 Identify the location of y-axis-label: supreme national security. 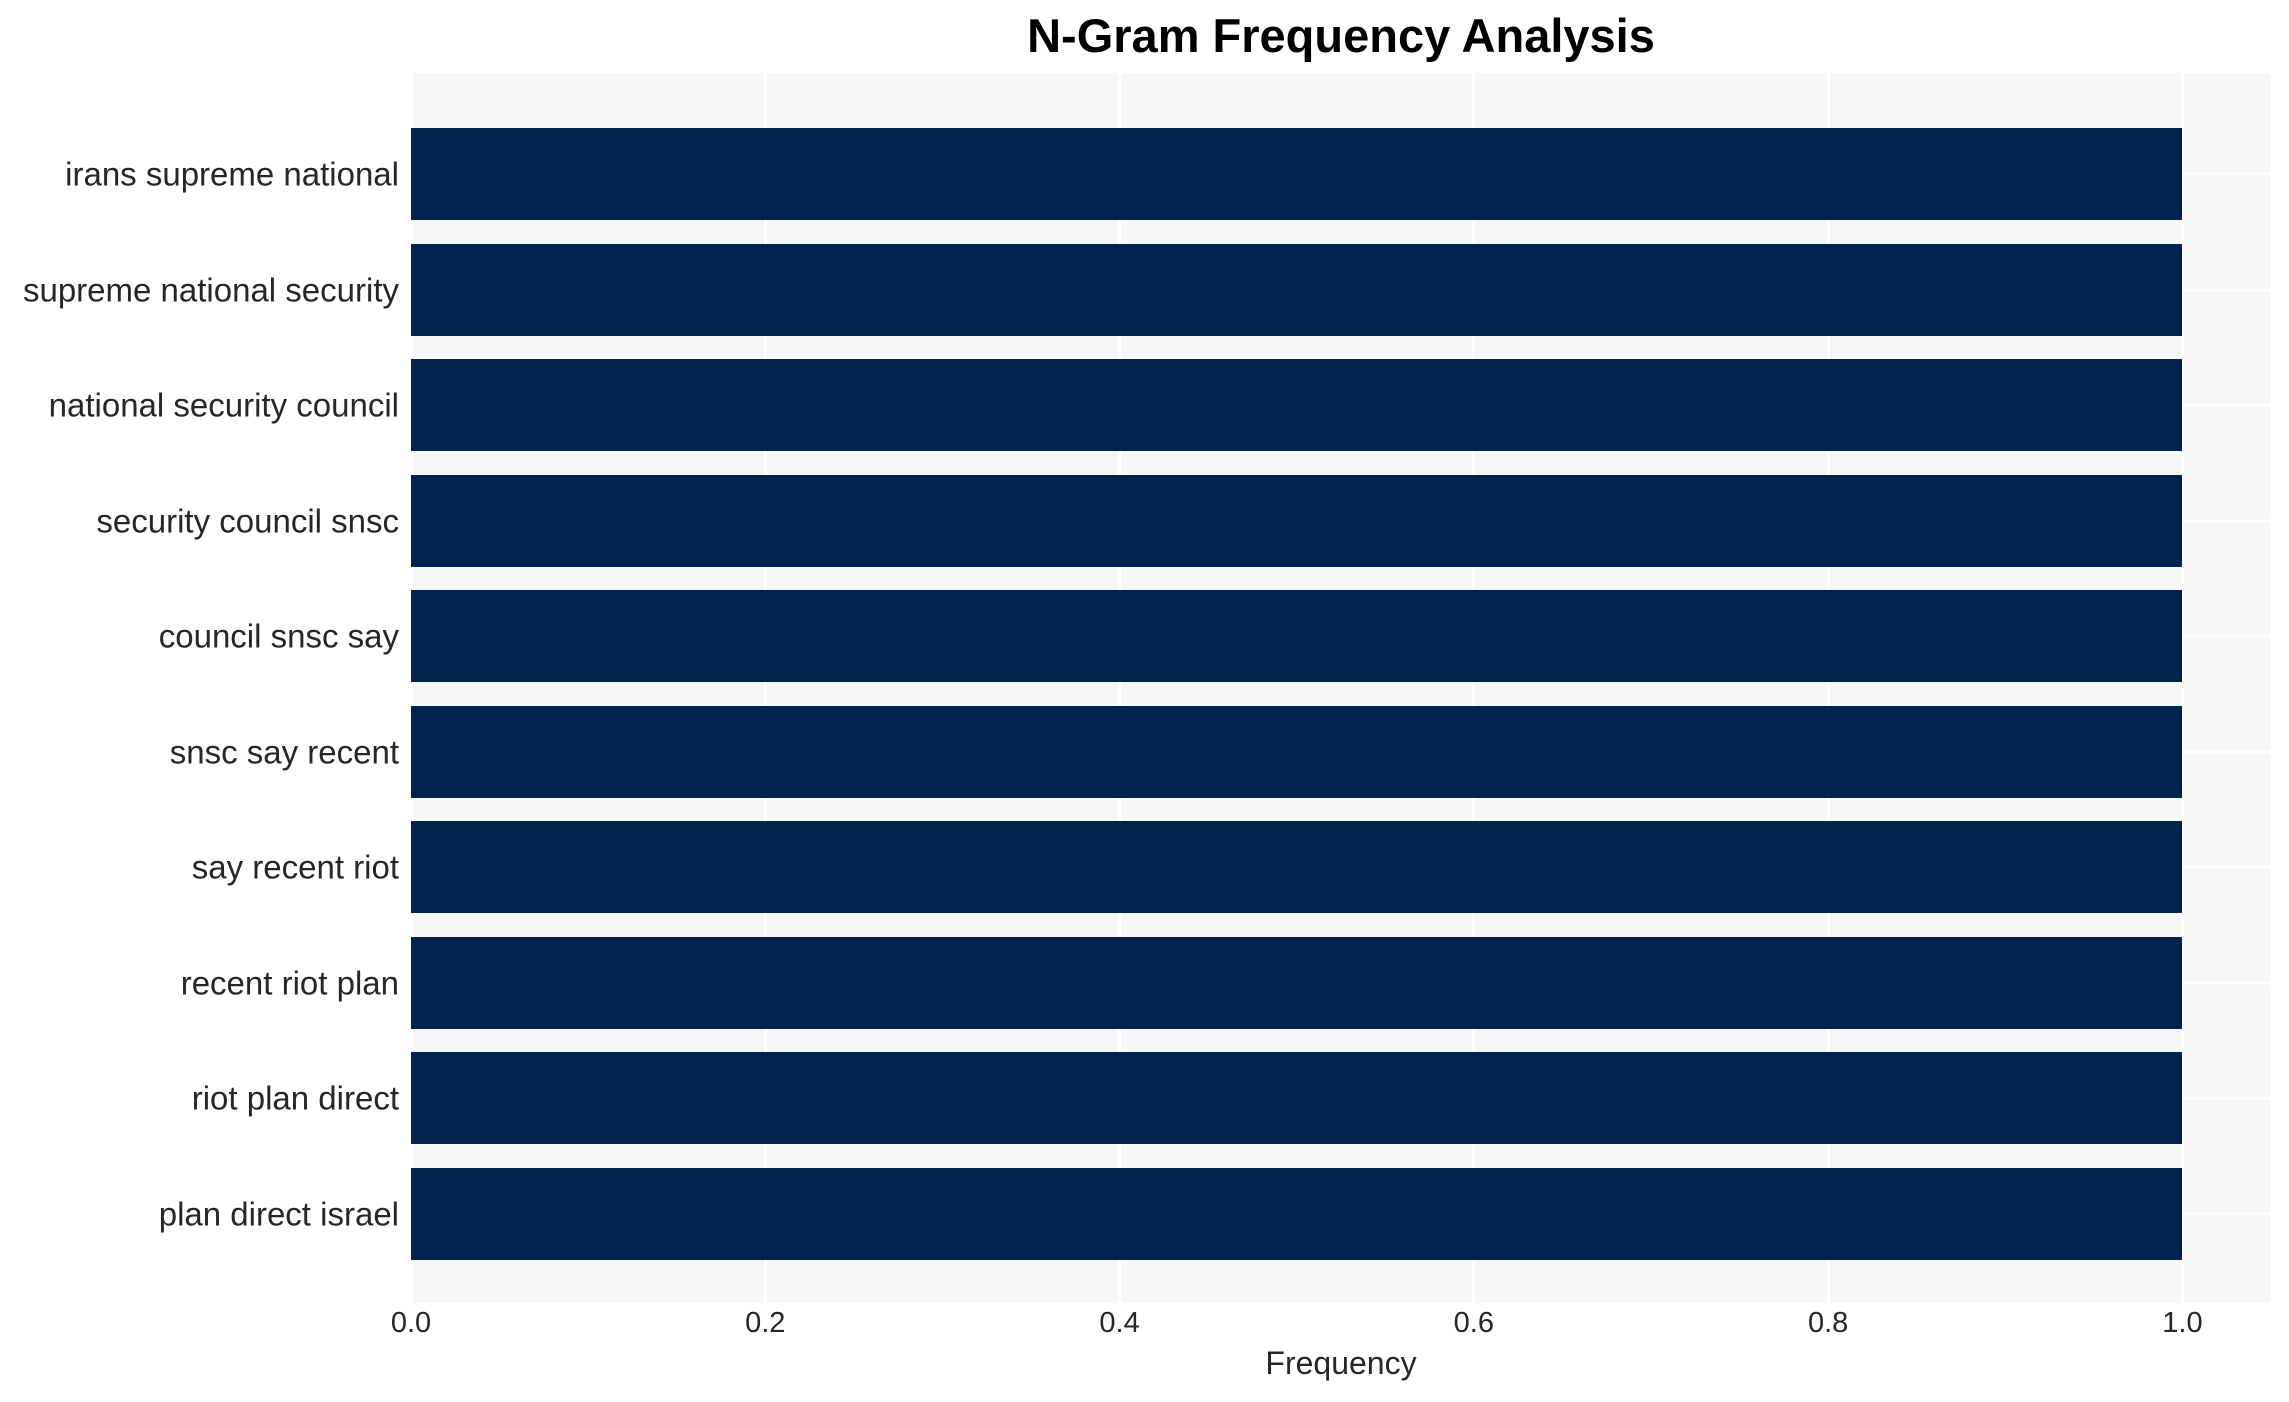
(210, 290).